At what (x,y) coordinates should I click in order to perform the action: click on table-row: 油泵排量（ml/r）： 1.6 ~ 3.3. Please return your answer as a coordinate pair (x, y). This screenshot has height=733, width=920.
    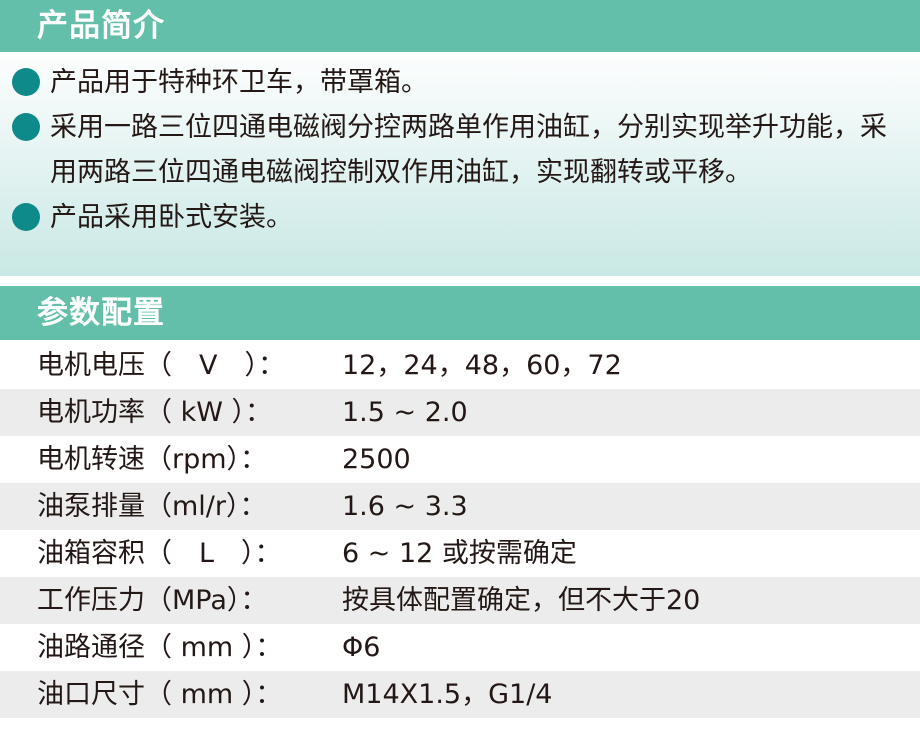
    Looking at the image, I should click on (460, 506).